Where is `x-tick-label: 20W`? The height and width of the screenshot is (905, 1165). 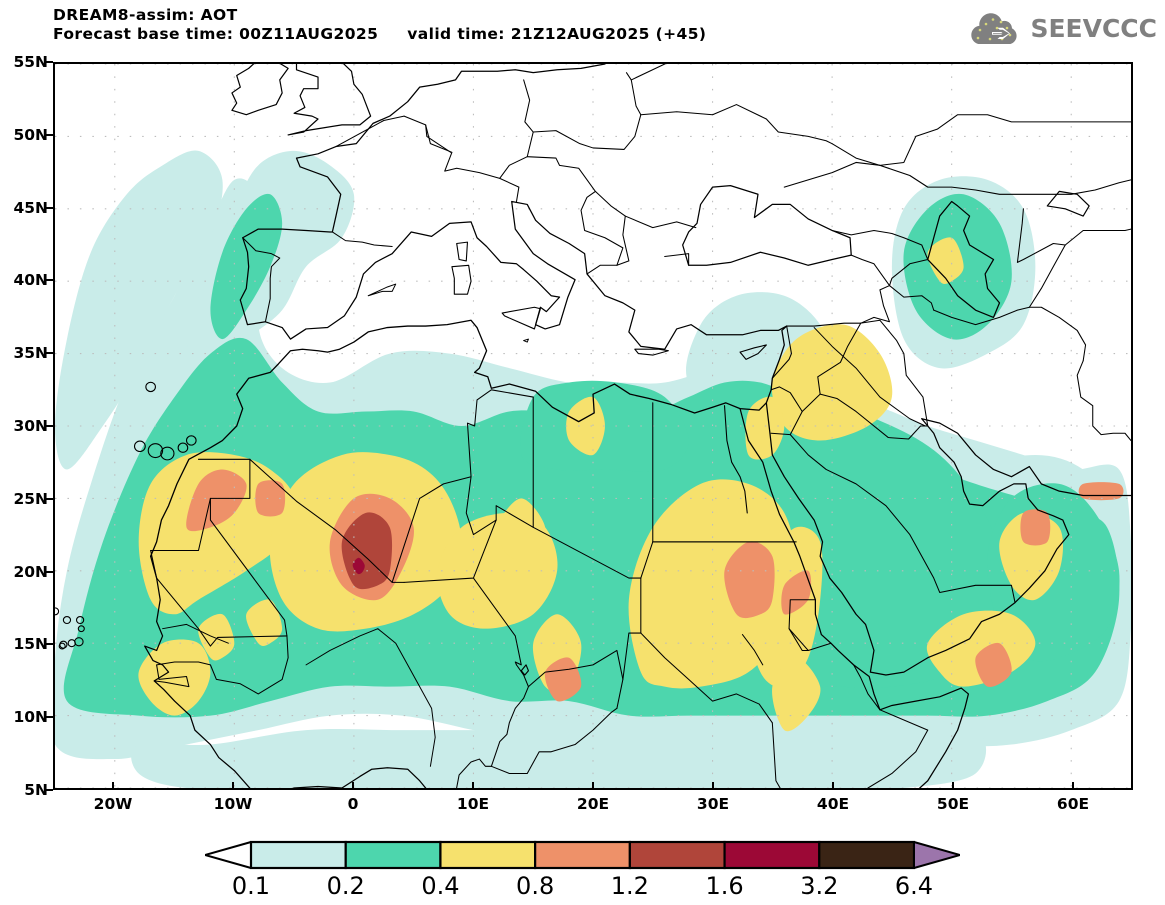
x-tick-label: 20W is located at coordinates (113, 804).